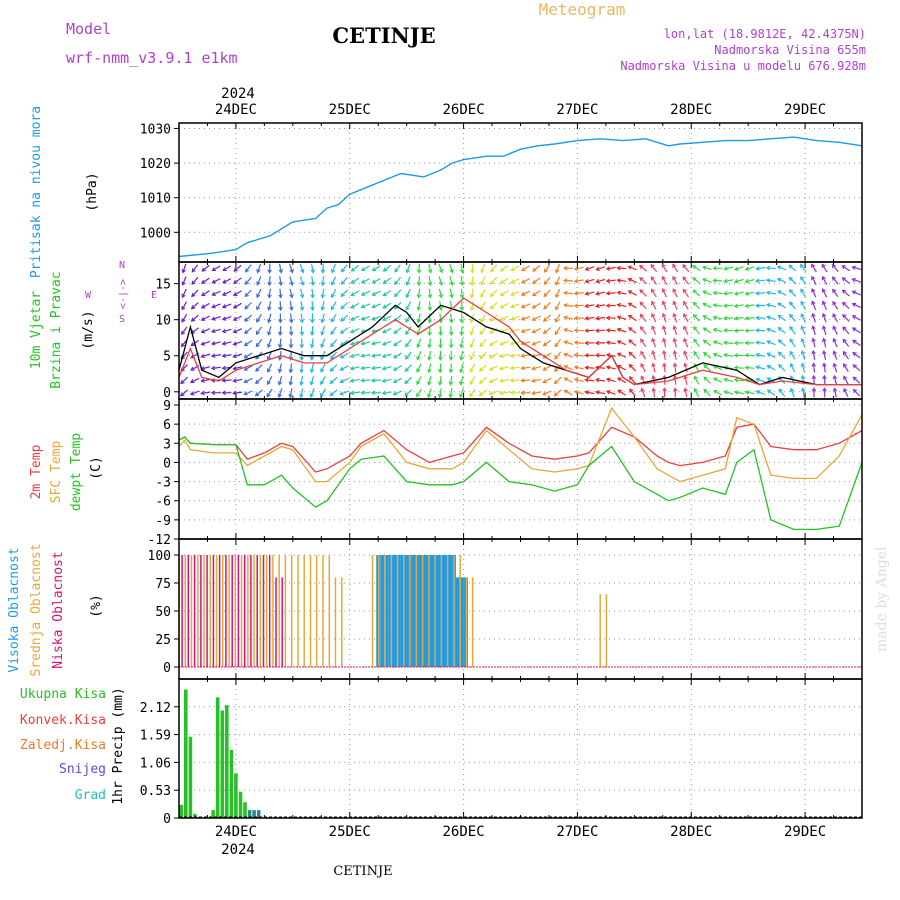 This screenshot has width=900, height=900. Describe the element at coordinates (520, 448) in the screenshot. I see `temp-2m-line` at that location.